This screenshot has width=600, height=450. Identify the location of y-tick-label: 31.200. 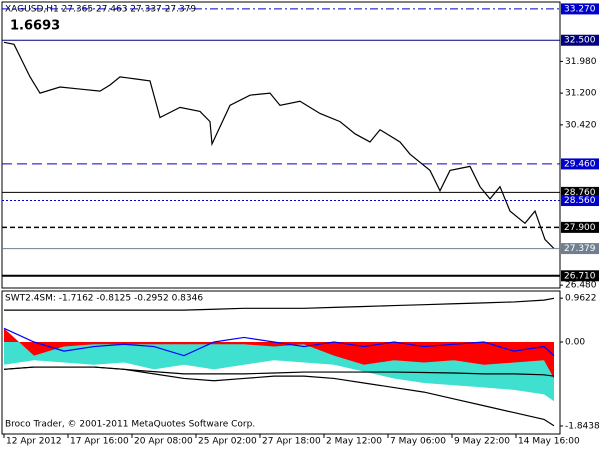
(581, 94).